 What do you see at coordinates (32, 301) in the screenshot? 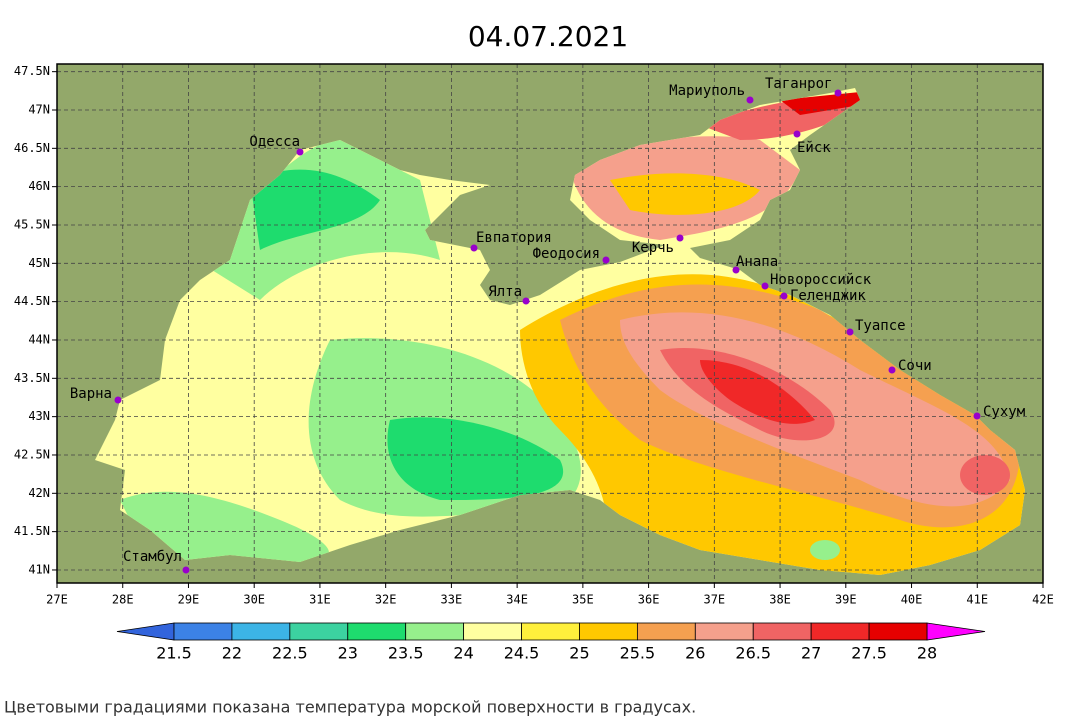
I see `y-tick-label: 44.5N` at bounding box center [32, 301].